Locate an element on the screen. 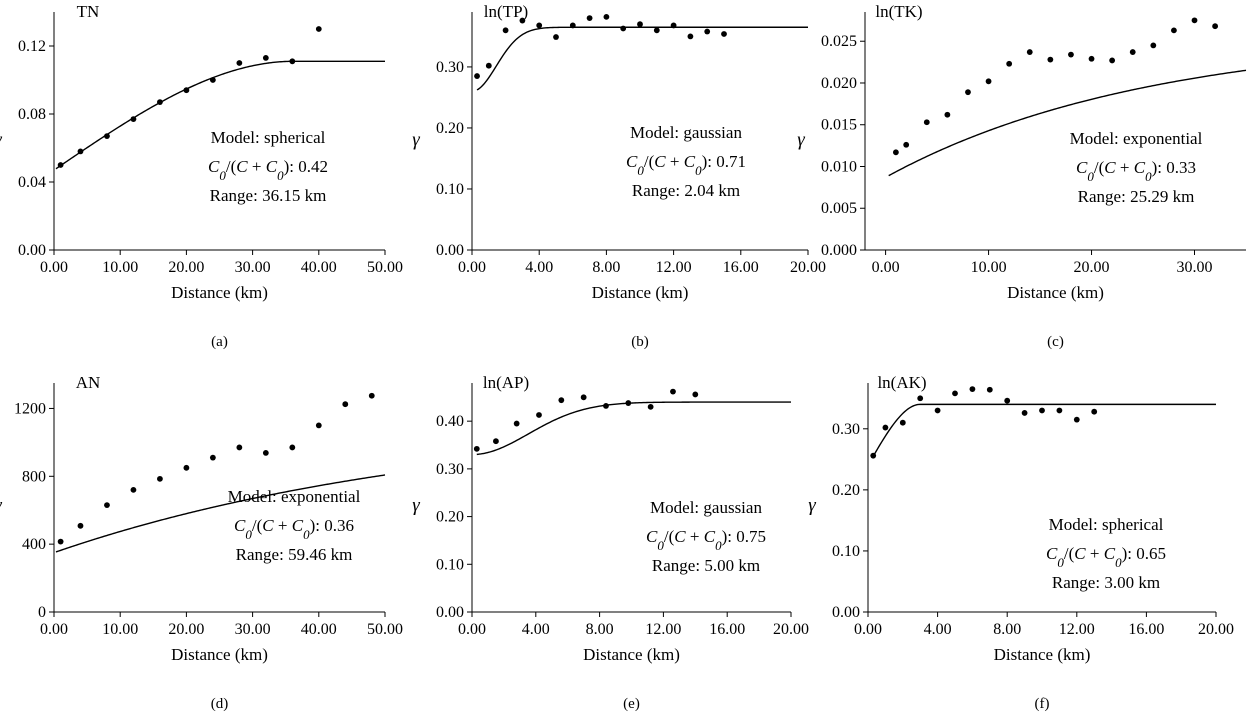 The width and height of the screenshot is (1250, 720). variable-label: AN is located at coordinates (88, 382).